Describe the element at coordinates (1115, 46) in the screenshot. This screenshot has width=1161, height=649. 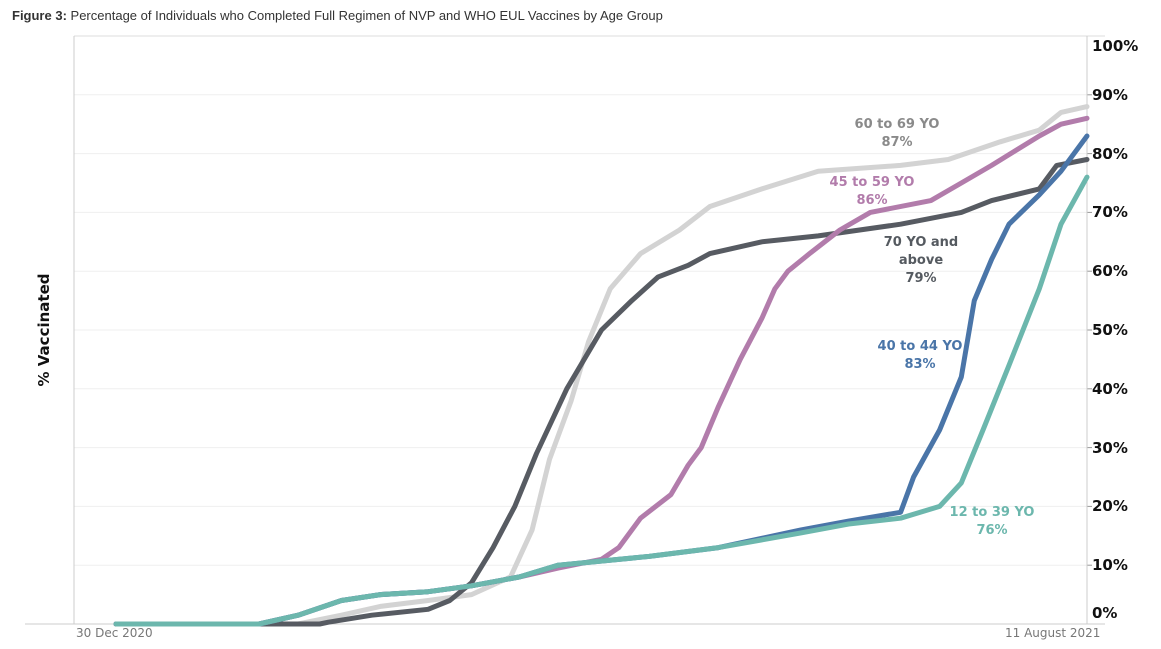
I see `y-tick-label: 100%` at that location.